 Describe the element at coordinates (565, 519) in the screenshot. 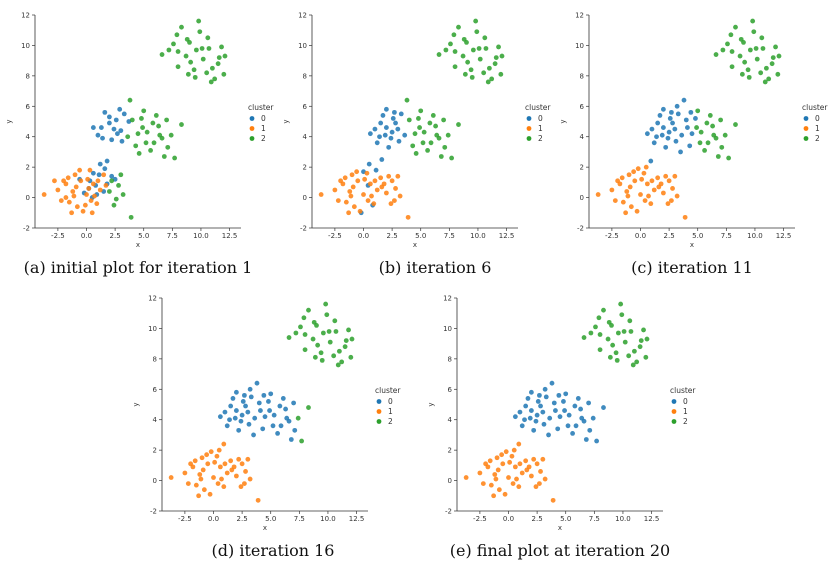

I see `x-tick-label: 5.0` at that location.